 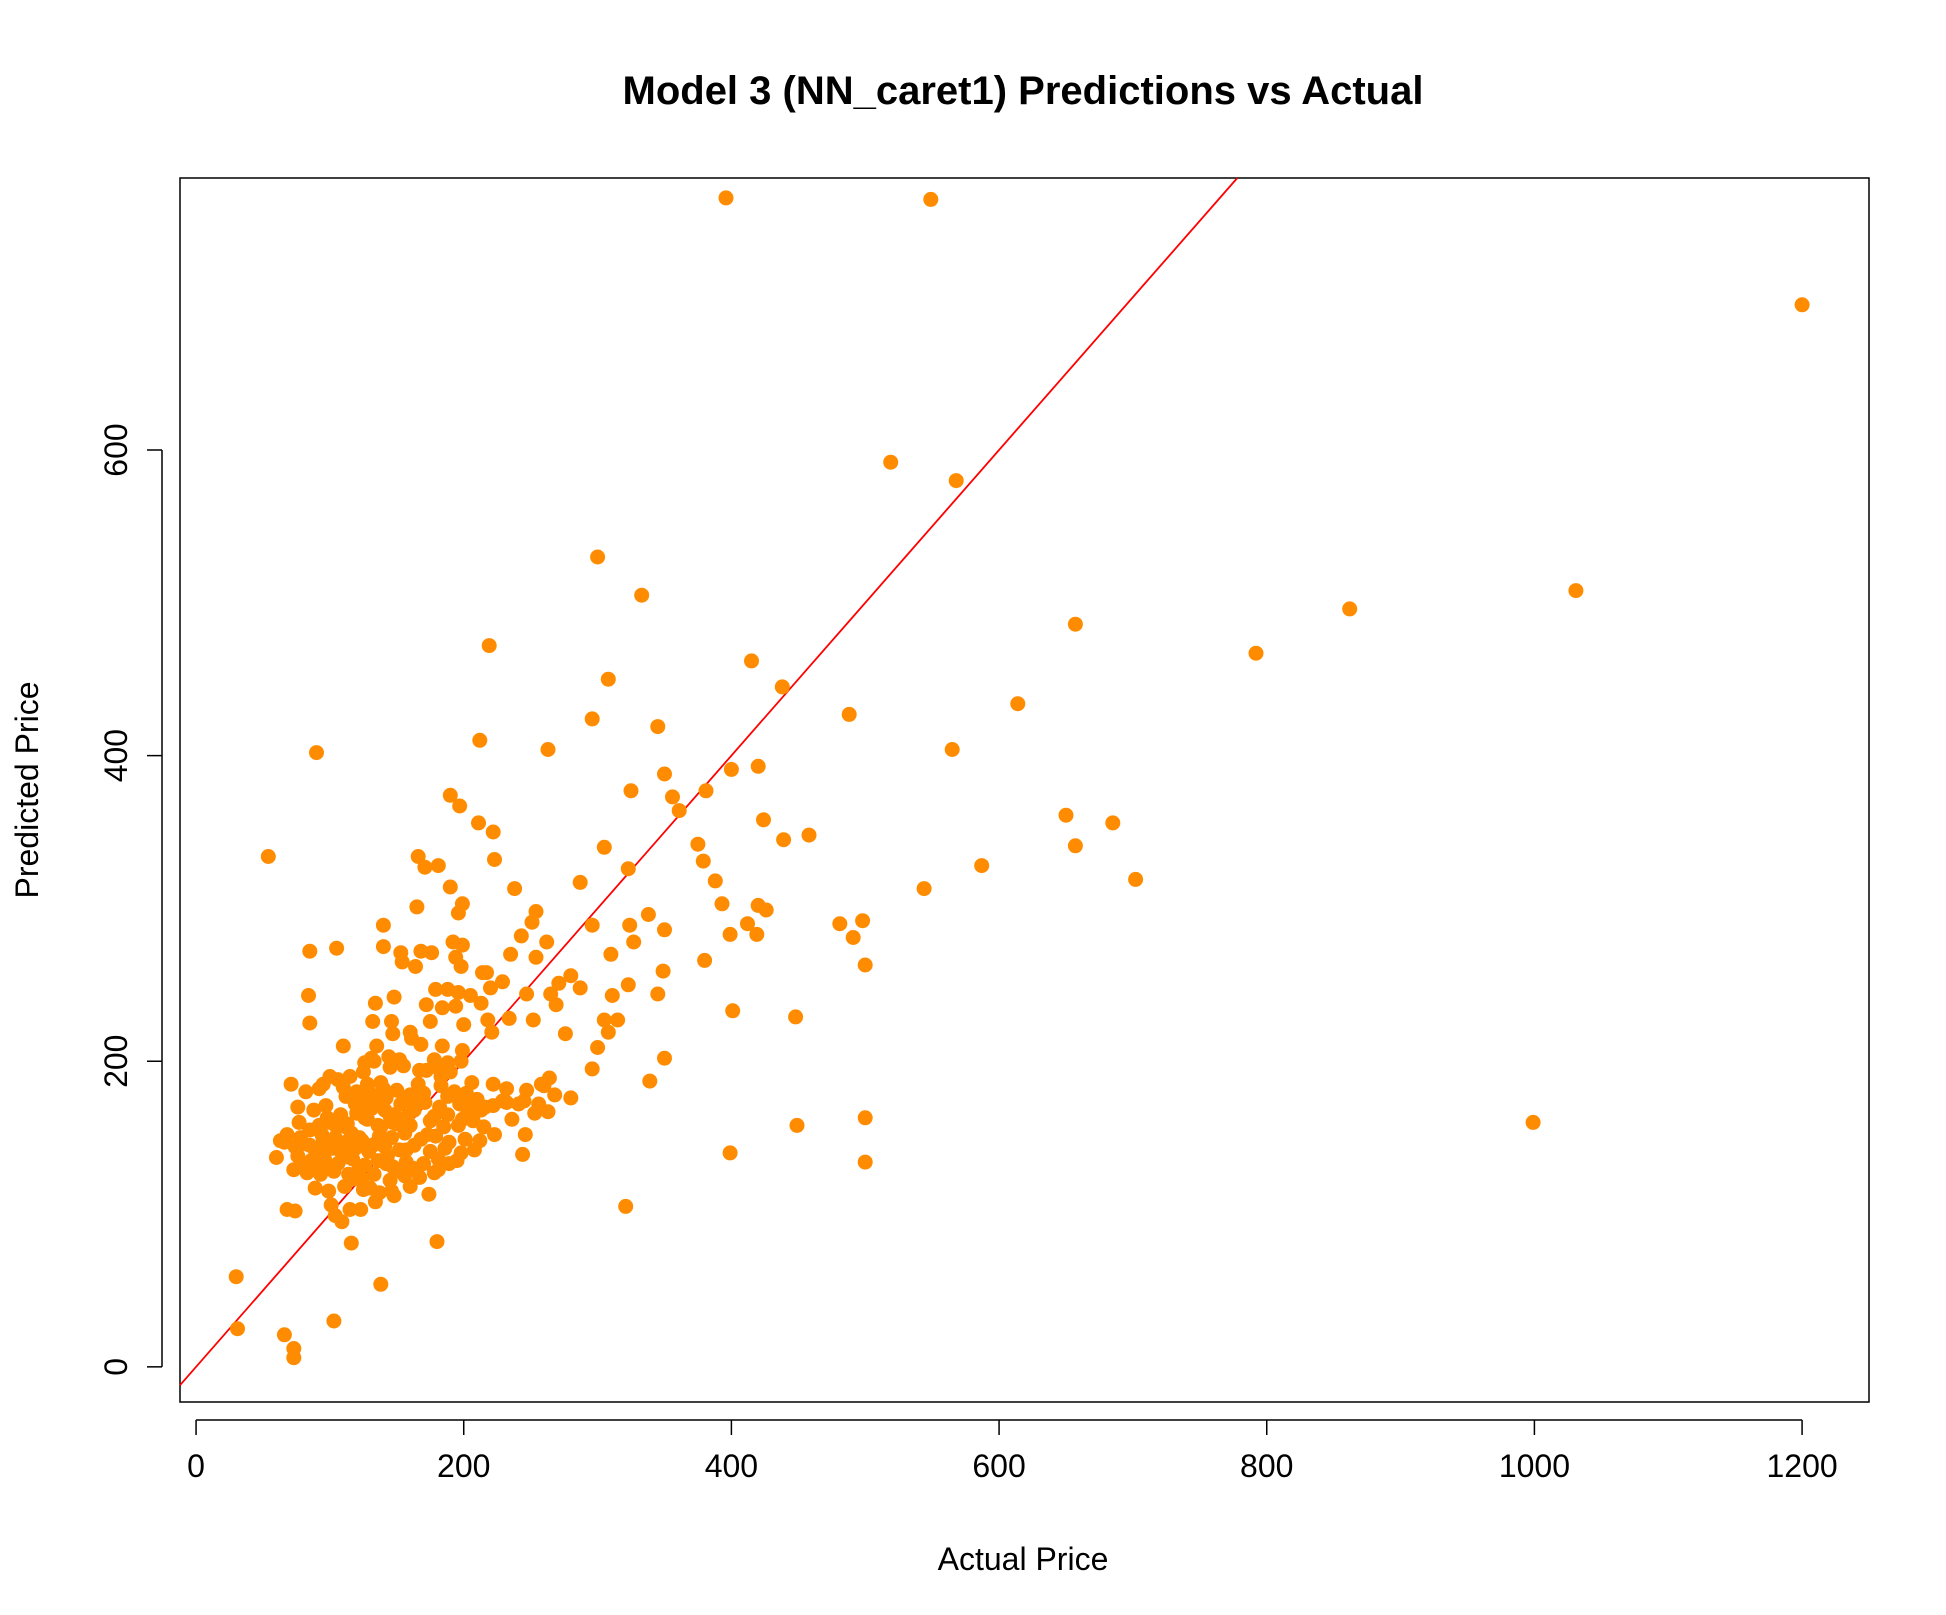 I want to click on x-tick-label: 1000, so click(x=1534, y=1466).